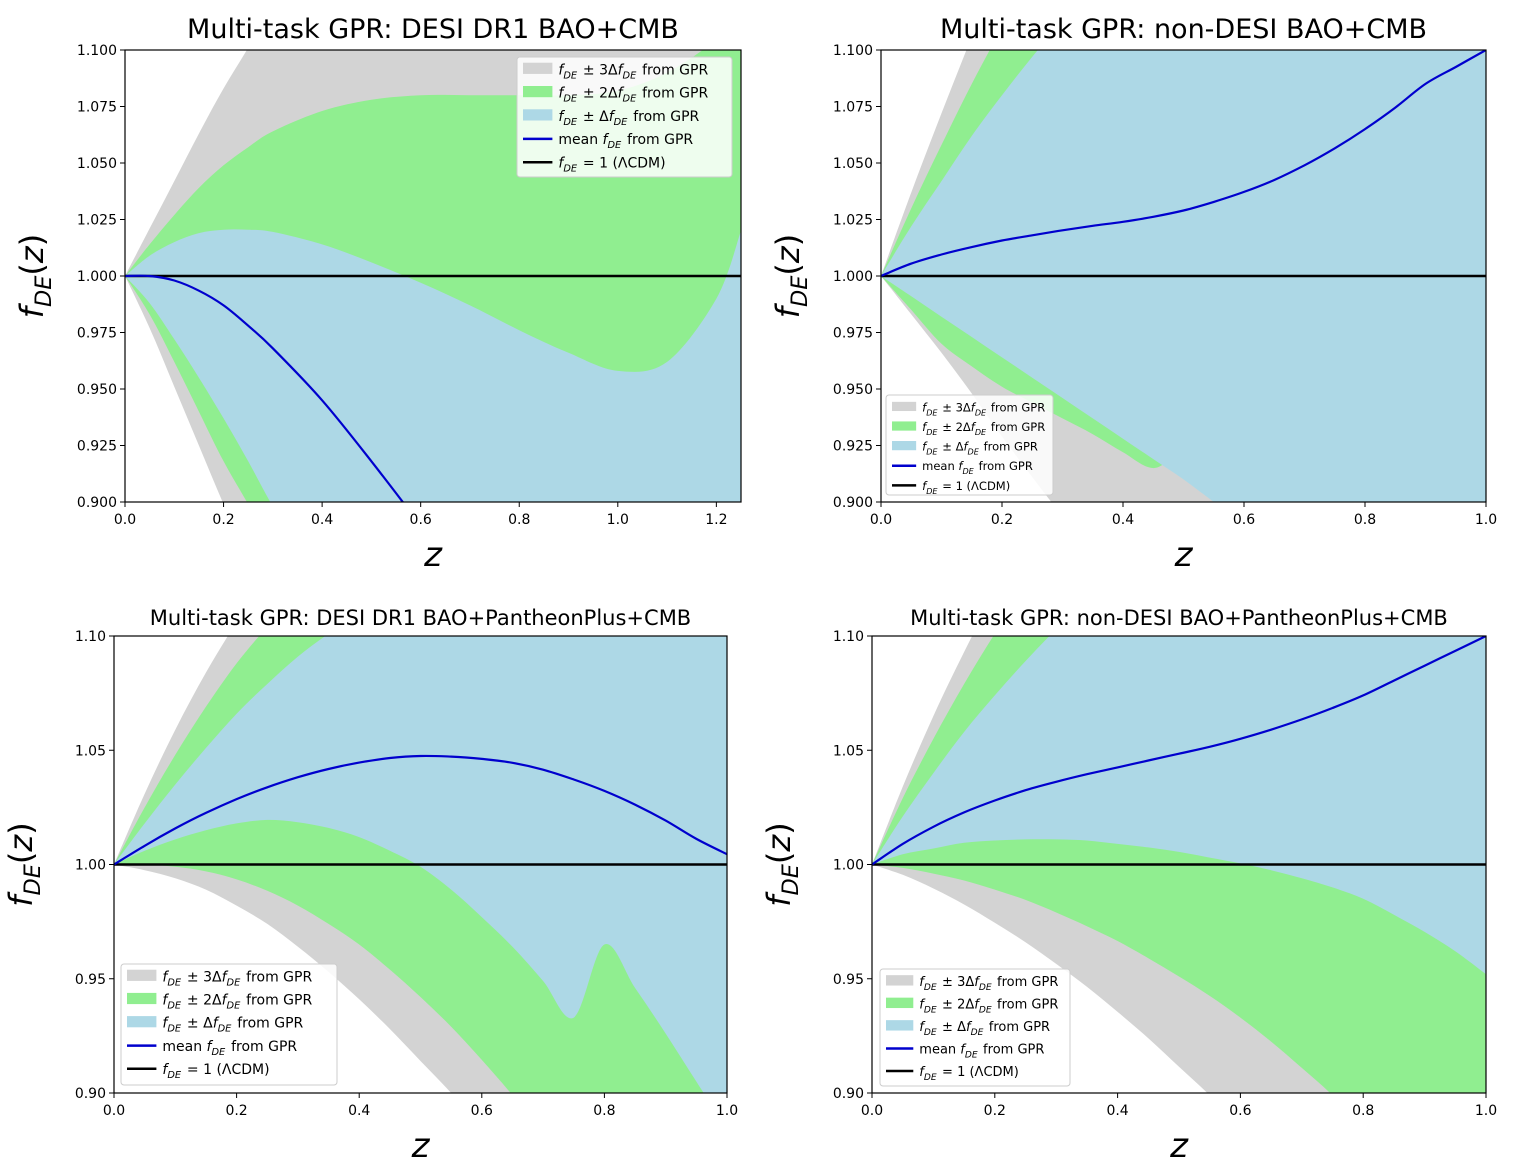 This screenshot has height=1176, width=1514. I want to click on chart-title: Multi-task GPR: non-DESI BAO+CMB, so click(1183, 29).